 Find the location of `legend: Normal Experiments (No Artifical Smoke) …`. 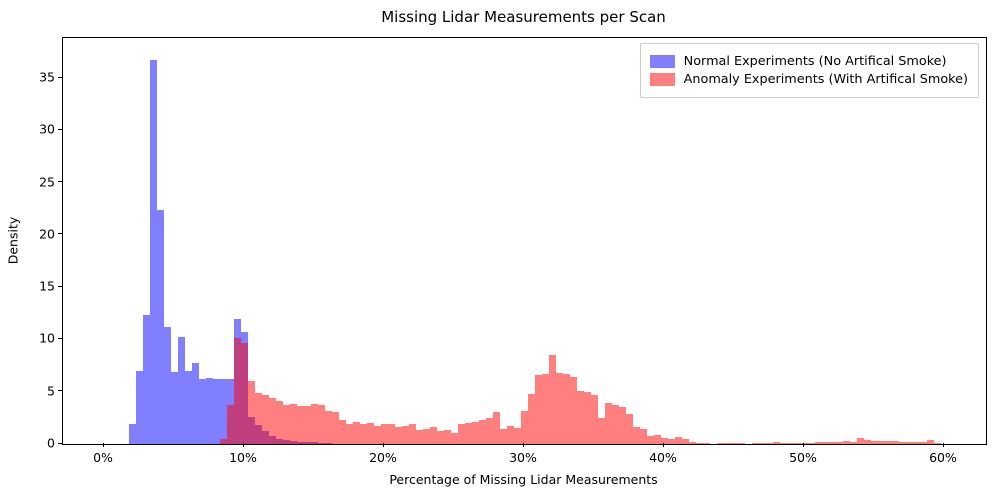

legend: Normal Experiments (No Artifical Smoke) … is located at coordinates (809, 70).